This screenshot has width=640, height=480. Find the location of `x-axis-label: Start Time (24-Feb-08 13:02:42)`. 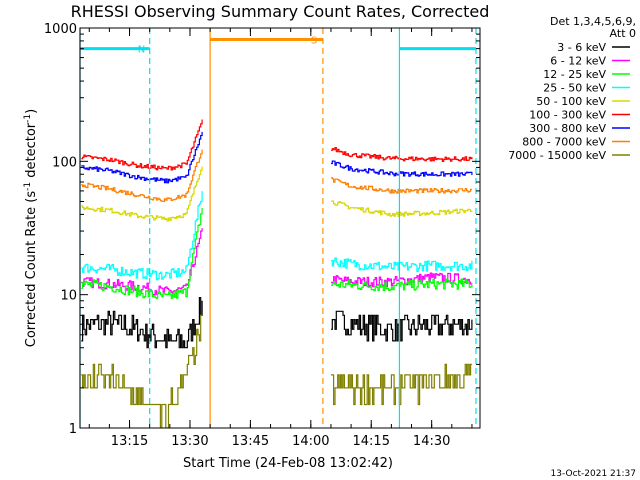

x-axis-label: Start Time (24-Feb-08 13:02:42) is located at coordinates (288, 463).